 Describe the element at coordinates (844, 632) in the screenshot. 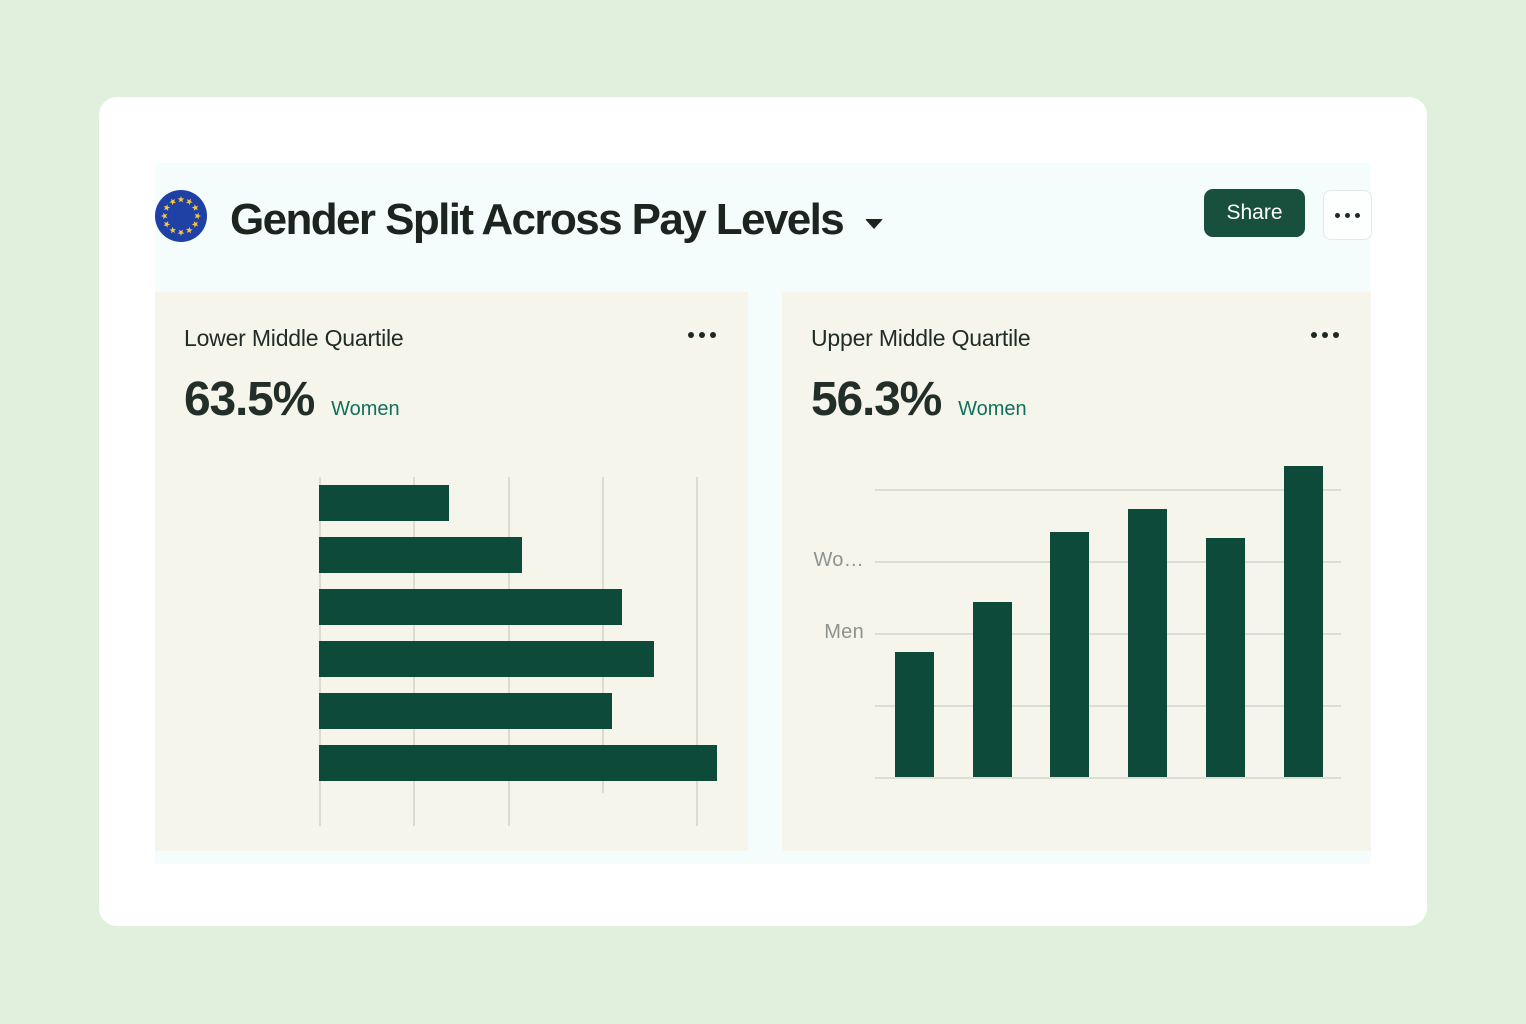

I see `y-tick-label: Men` at that location.